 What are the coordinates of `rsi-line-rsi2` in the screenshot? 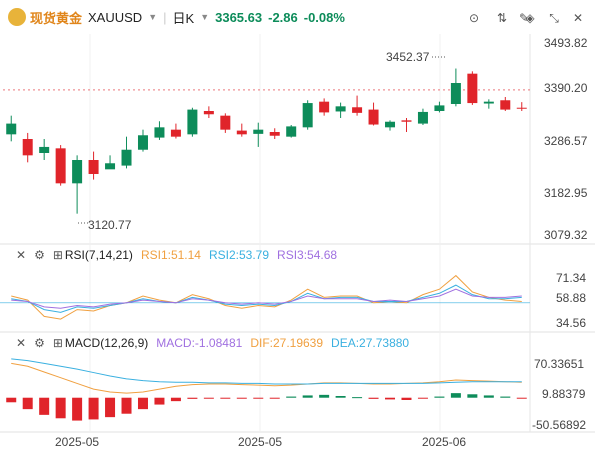 It's located at (266, 298).